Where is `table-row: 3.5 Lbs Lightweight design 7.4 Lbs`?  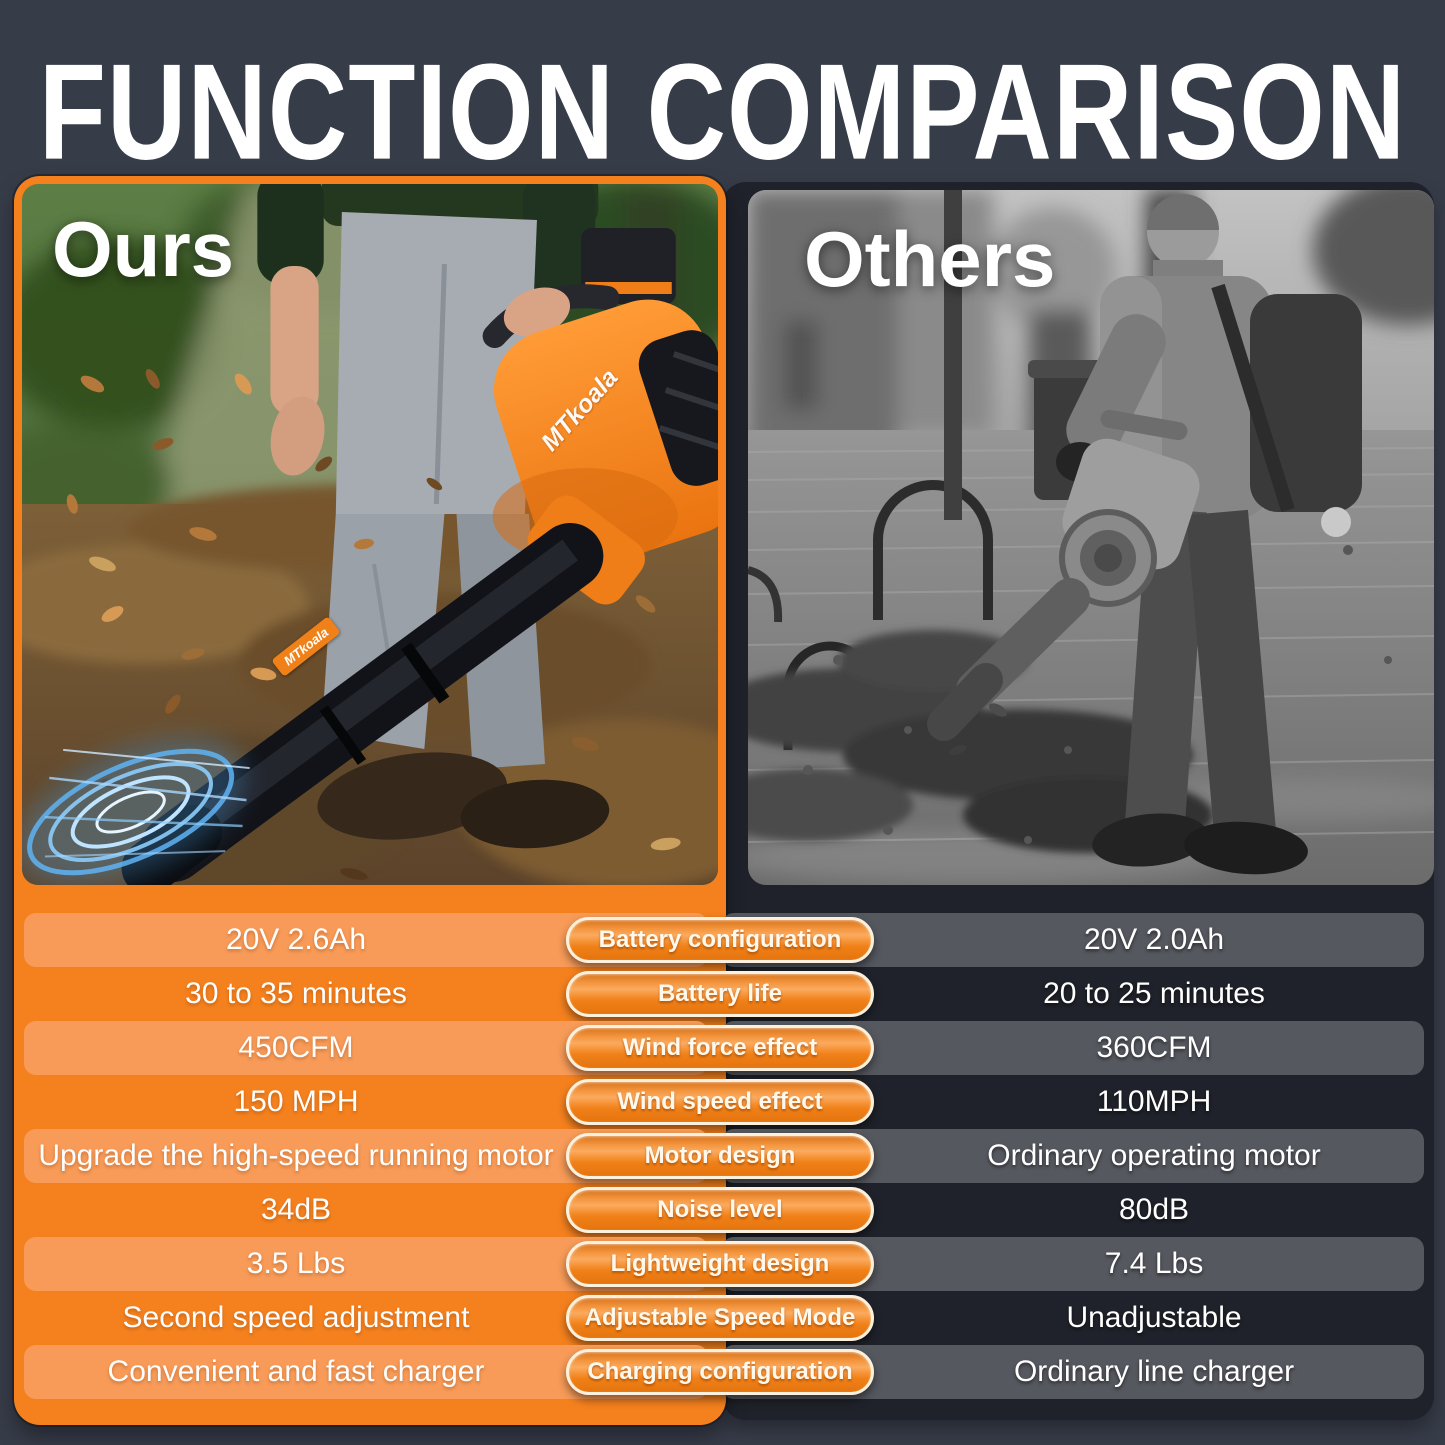
table-row: 3.5 Lbs Lightweight design 7.4 Lbs is located at coordinates (722, 1264).